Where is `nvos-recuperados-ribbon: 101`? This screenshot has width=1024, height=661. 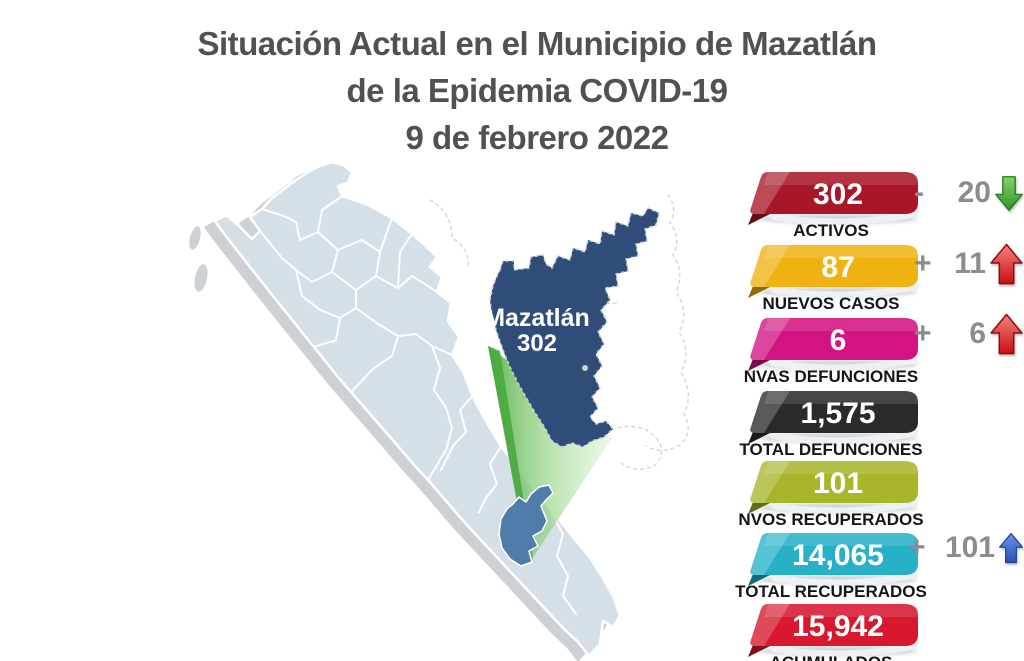
nvos-recuperados-ribbon: 101 is located at coordinates (833, 488).